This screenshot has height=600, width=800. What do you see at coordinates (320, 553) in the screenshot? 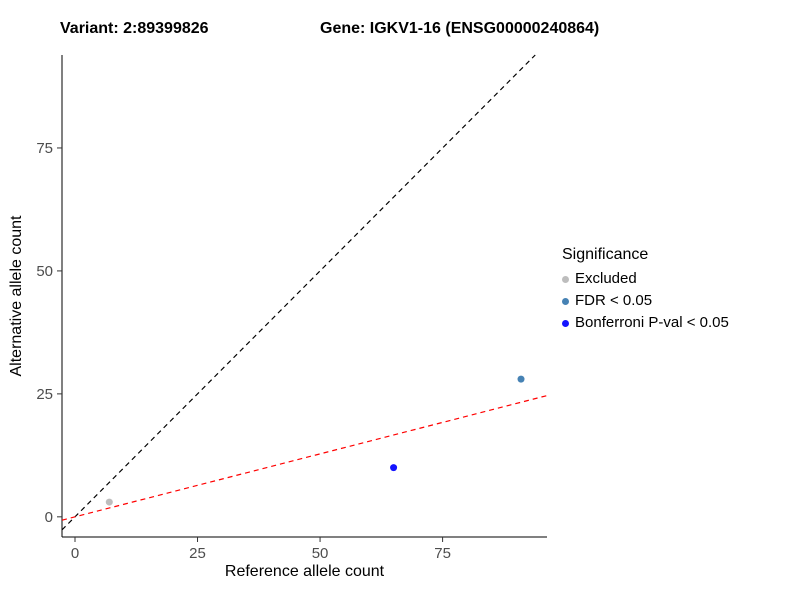
I see `x-tick-label: 50` at bounding box center [320, 553].